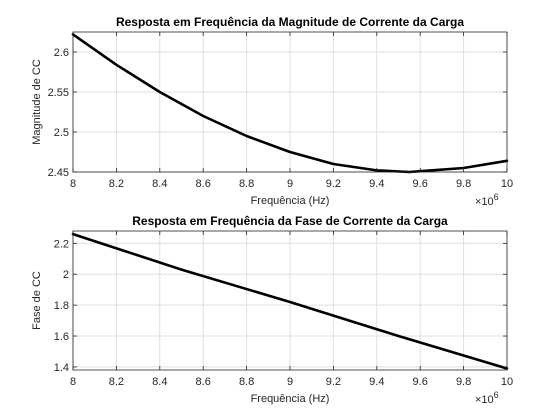 This screenshot has width=560, height=420. I want to click on y-axis-label: Fase de CC, so click(37, 300).